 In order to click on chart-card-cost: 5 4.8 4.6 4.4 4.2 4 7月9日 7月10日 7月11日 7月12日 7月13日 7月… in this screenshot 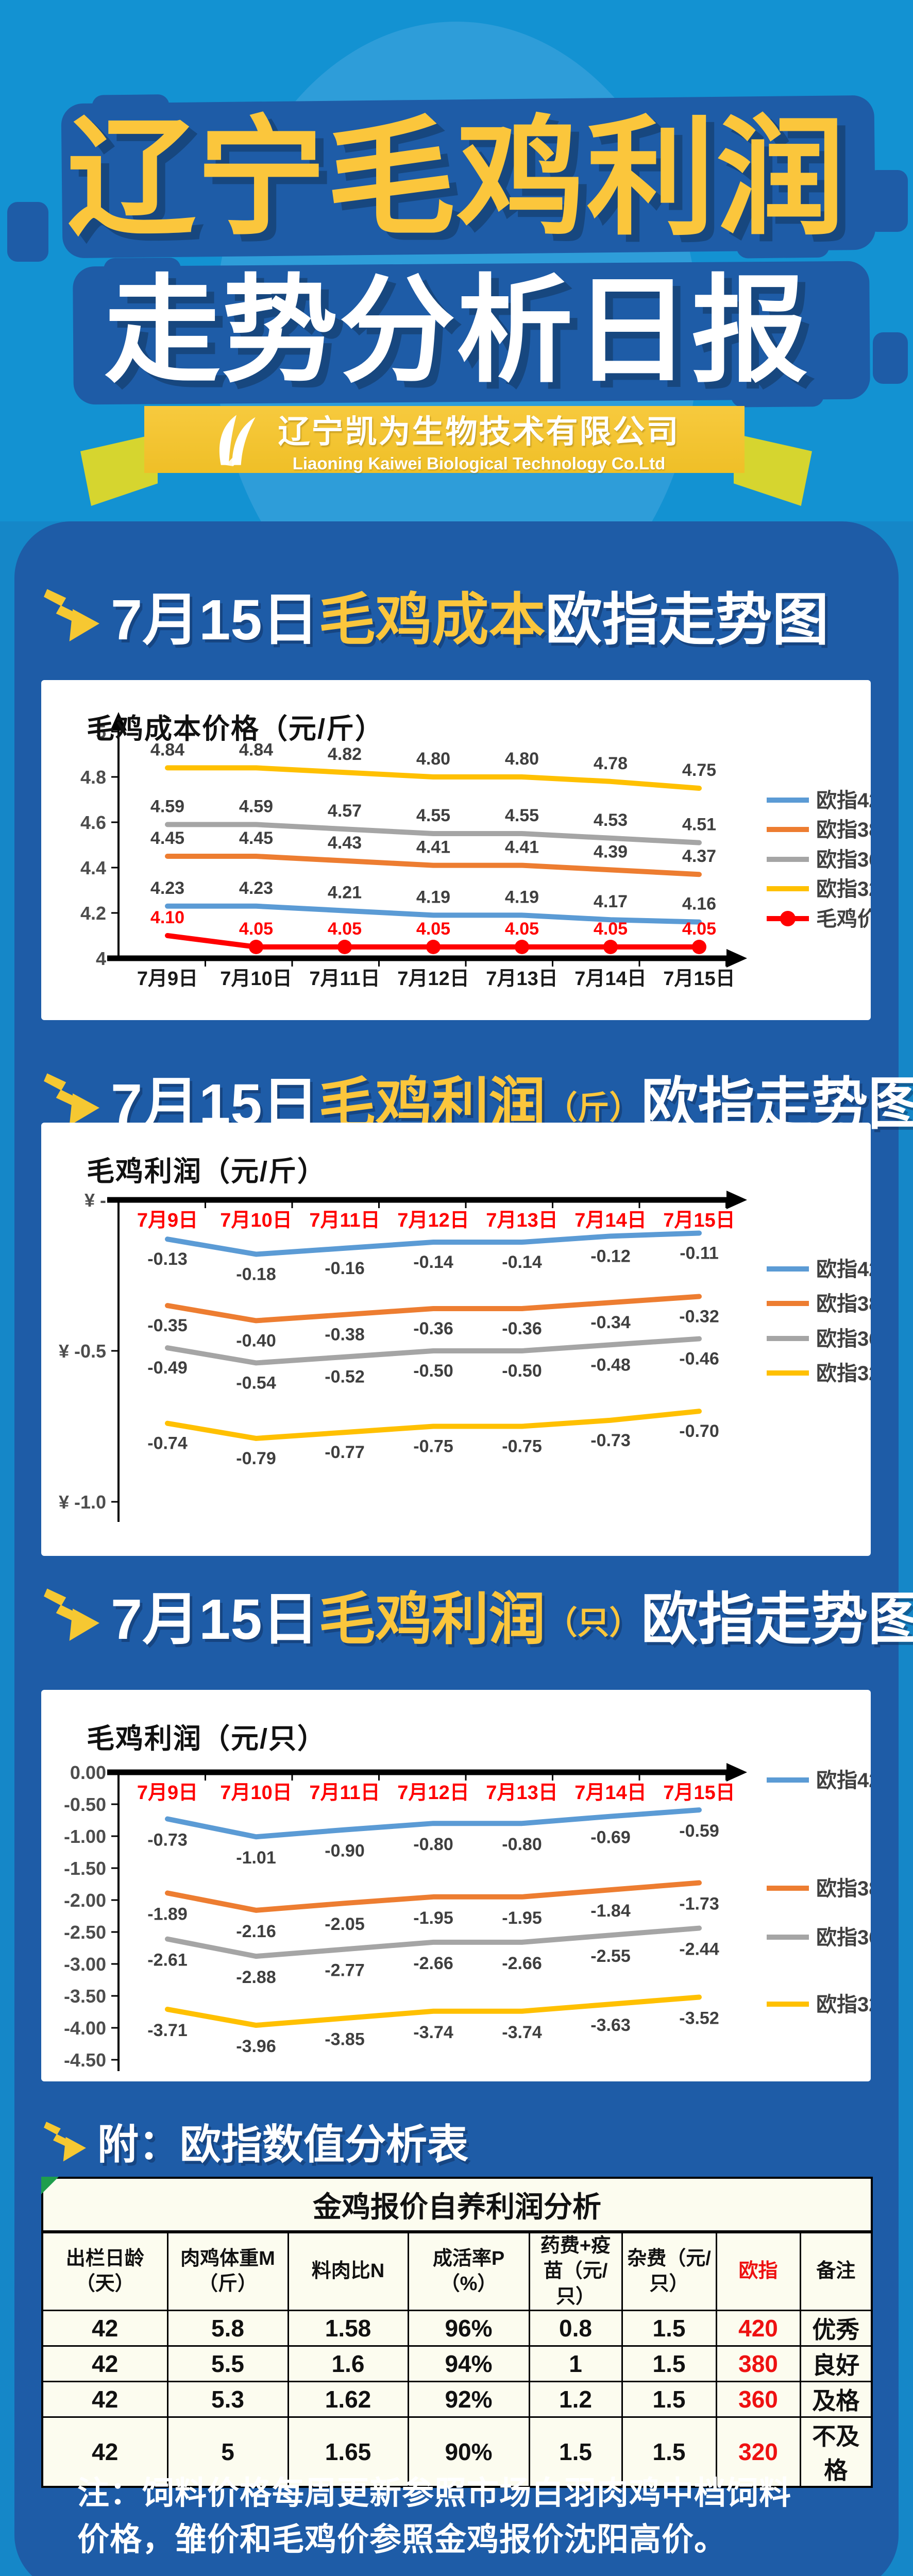, I will do `click(456, 850)`.